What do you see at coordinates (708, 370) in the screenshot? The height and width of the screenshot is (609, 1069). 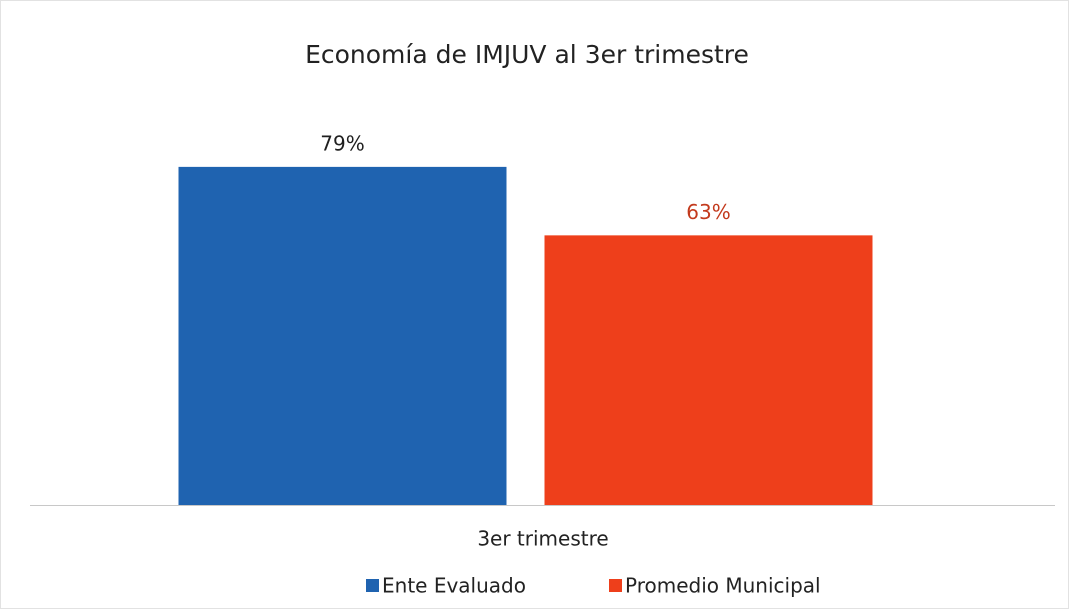 I see `bar` at bounding box center [708, 370].